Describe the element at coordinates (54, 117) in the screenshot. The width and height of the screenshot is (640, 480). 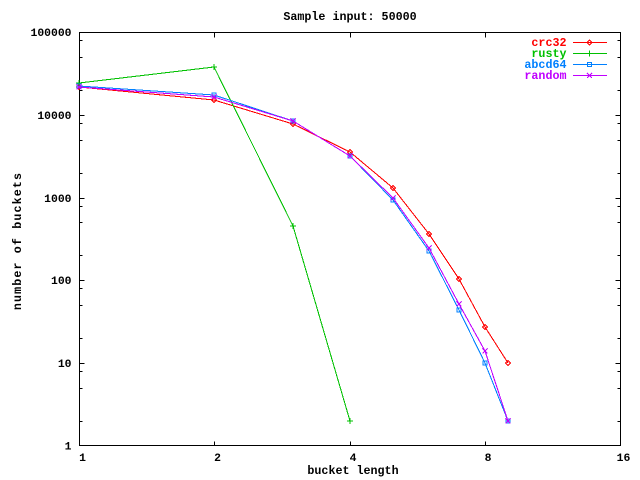
I see `svg-text: 10000` at that location.